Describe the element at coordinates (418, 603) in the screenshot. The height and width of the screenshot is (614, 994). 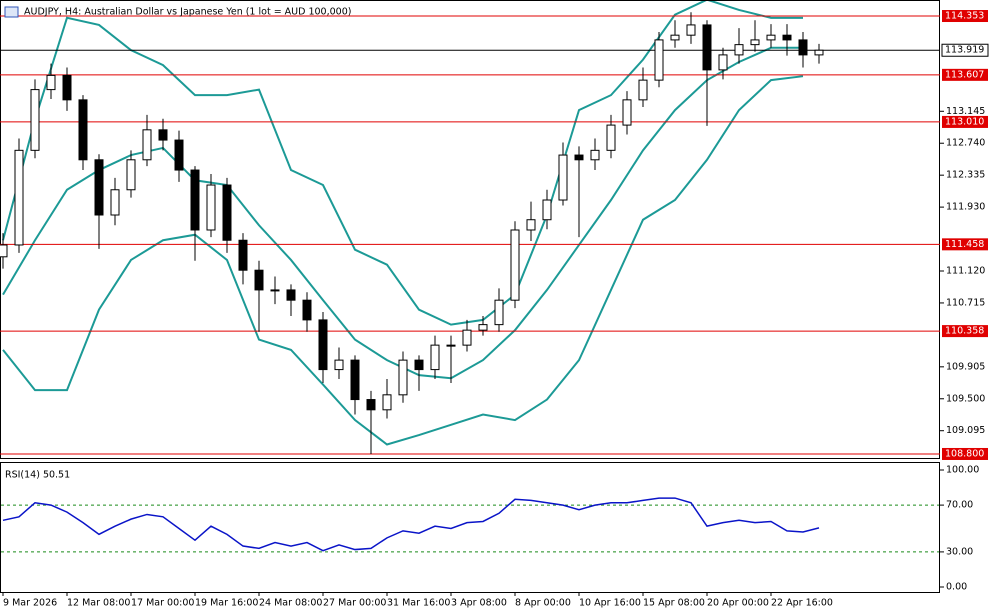
I see `x-tick-label: 31 Mar 16:00` at that location.